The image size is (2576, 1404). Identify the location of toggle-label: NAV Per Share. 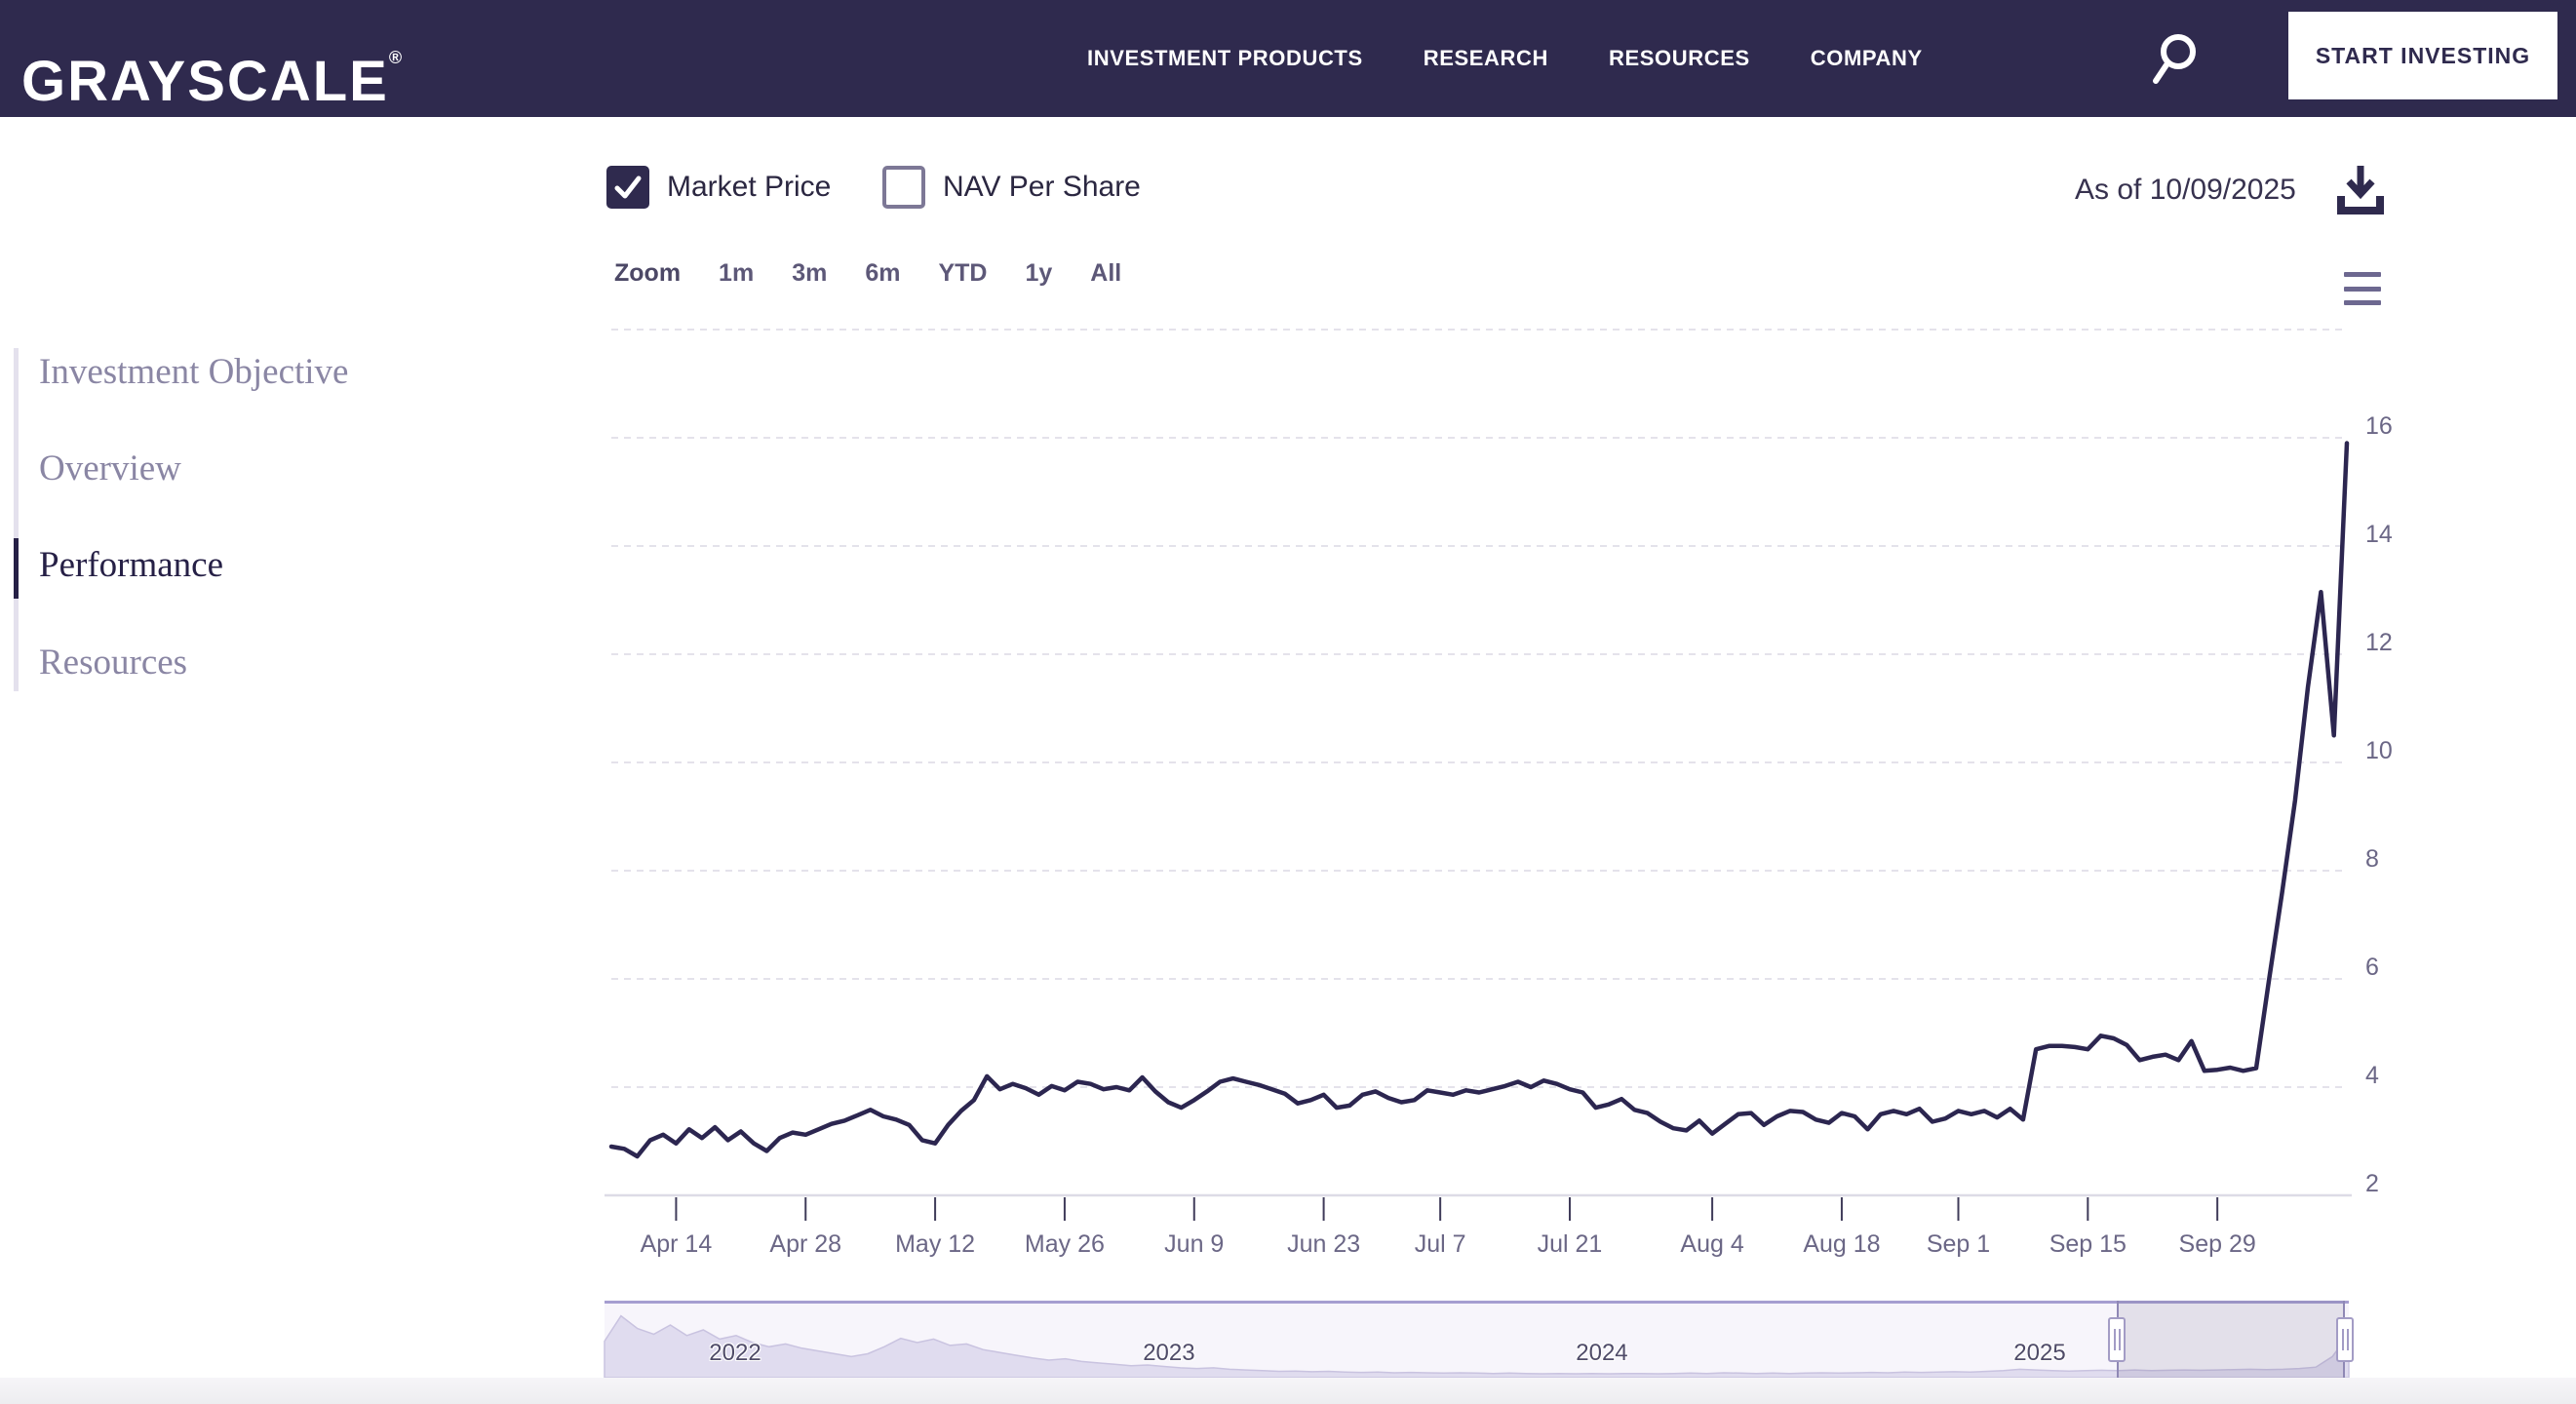
(1042, 187).